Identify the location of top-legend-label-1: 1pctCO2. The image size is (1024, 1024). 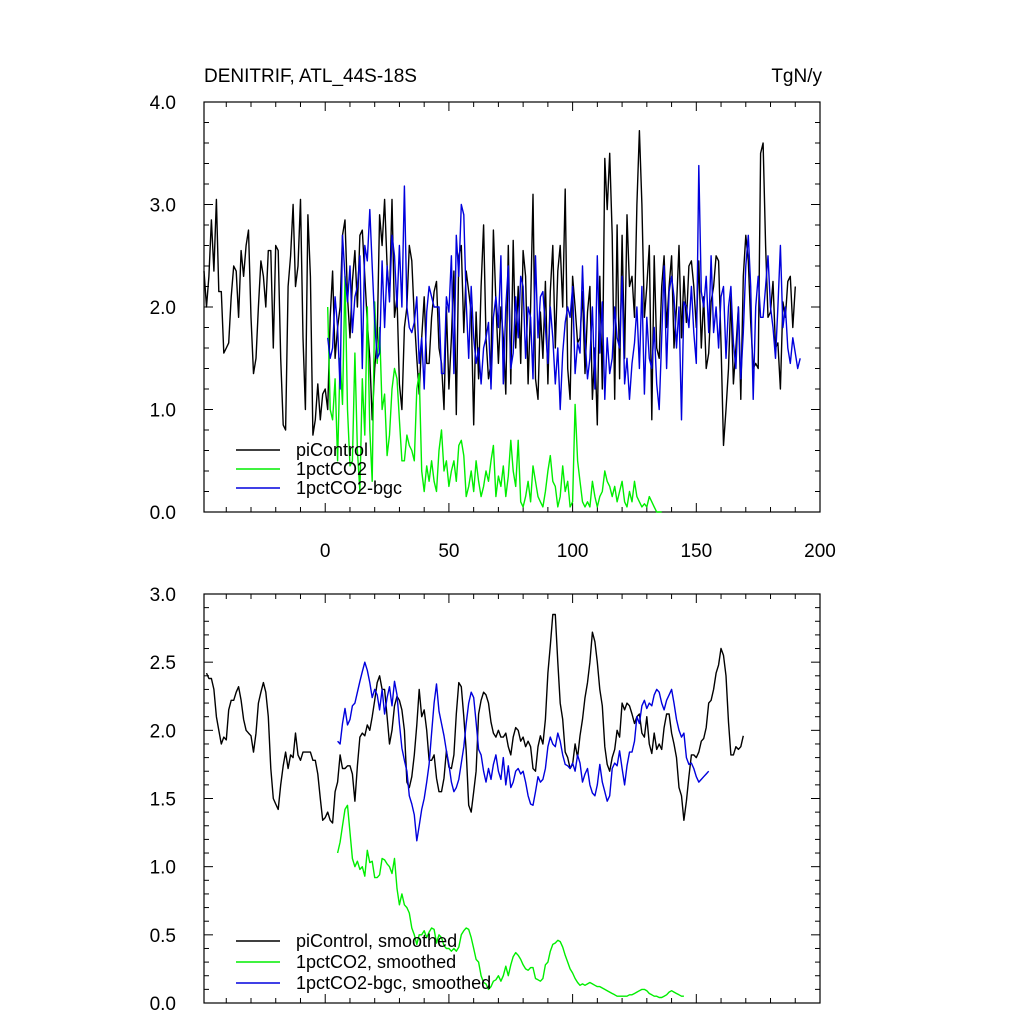
(331, 469).